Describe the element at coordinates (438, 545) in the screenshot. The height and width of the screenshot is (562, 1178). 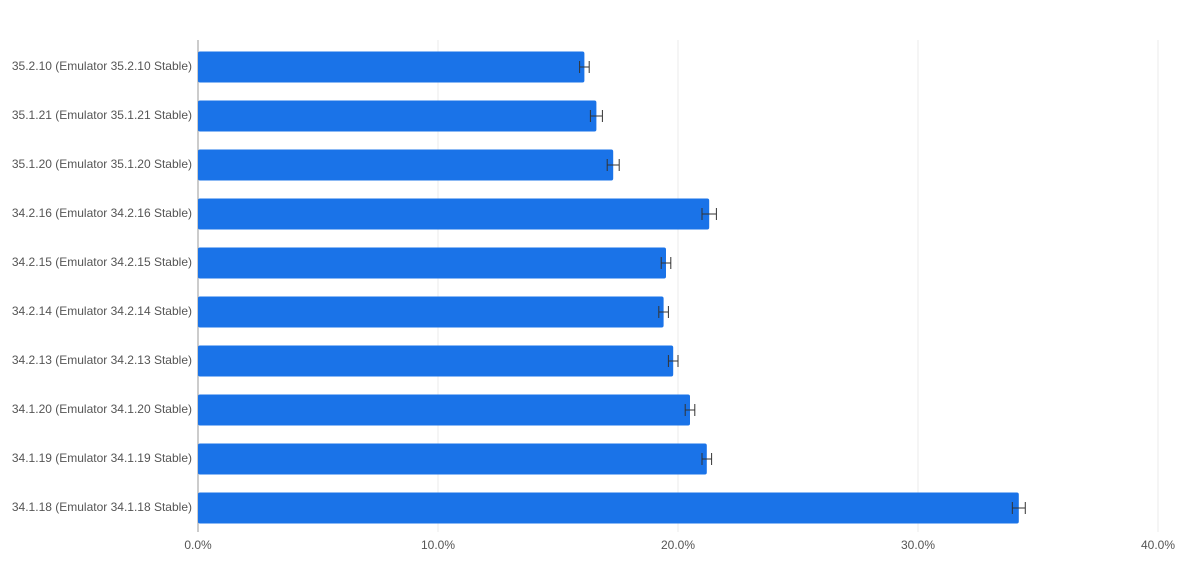
I see `x-tick-label: 10.0%` at that location.